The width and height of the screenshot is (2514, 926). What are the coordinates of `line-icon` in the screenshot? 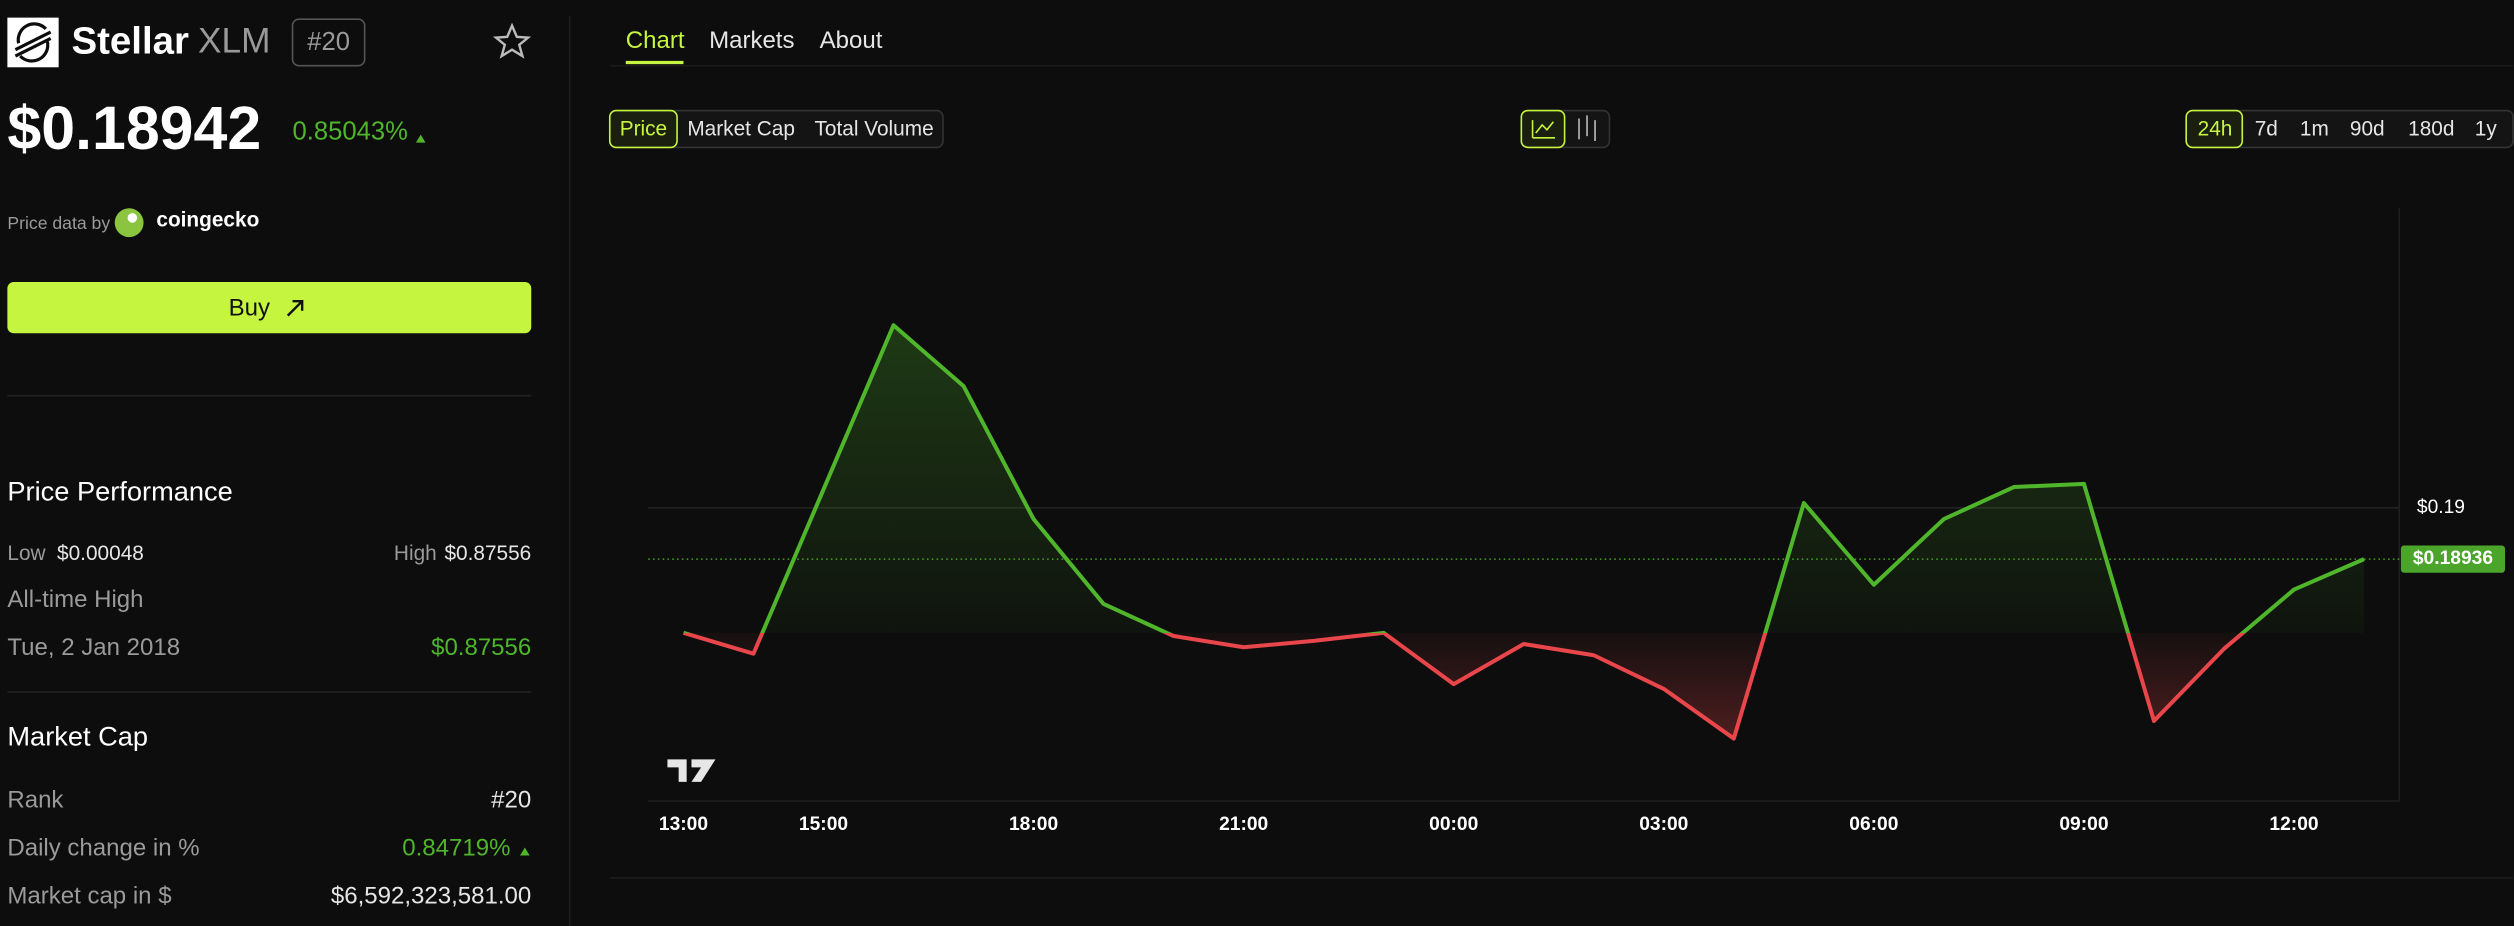 It's located at (1543, 129).